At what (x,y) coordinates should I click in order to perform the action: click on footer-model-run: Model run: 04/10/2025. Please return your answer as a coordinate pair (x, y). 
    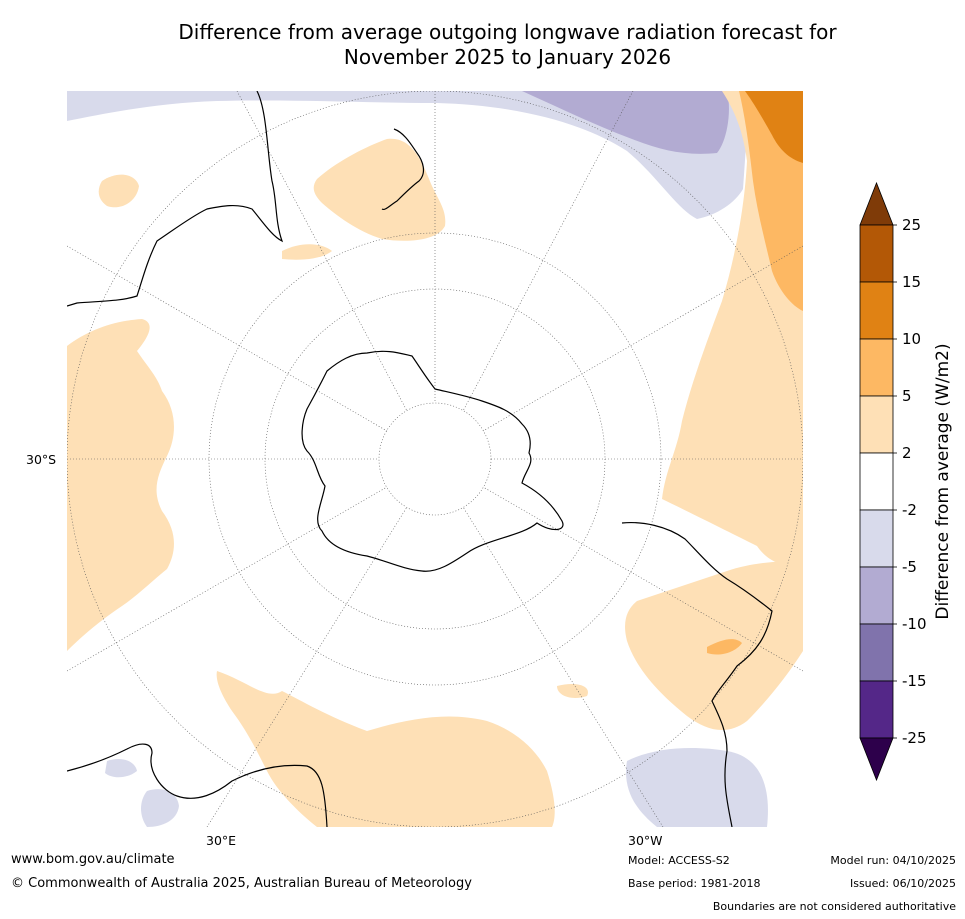
    Looking at the image, I should click on (893, 860).